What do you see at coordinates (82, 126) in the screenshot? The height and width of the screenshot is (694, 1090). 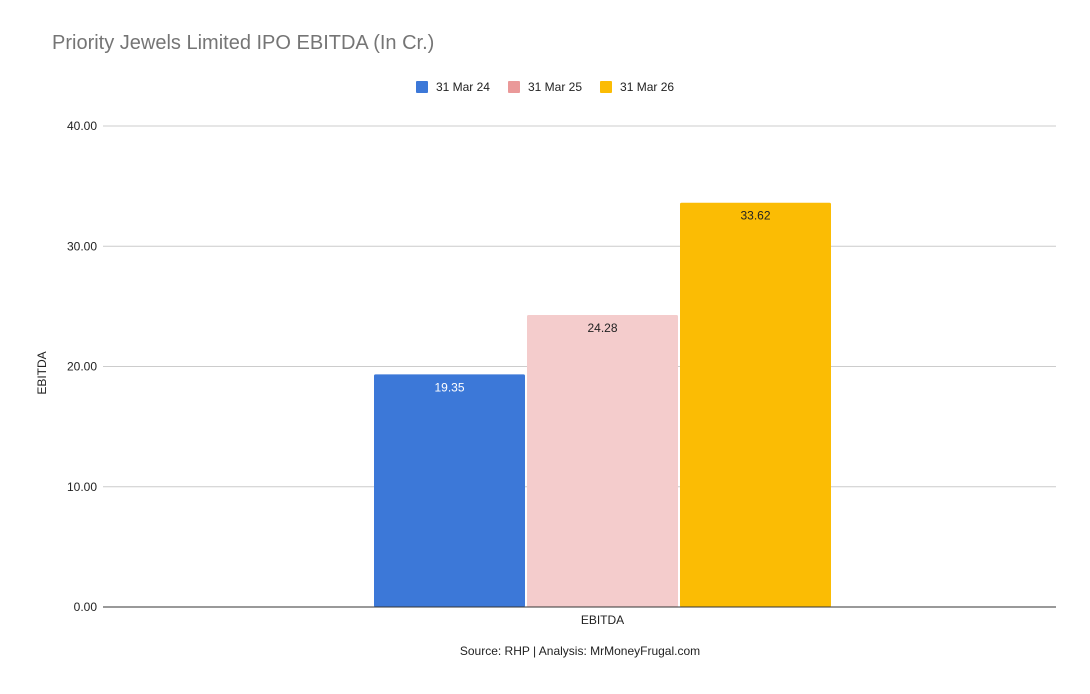 I see `y-tick-label: 40.00` at bounding box center [82, 126].